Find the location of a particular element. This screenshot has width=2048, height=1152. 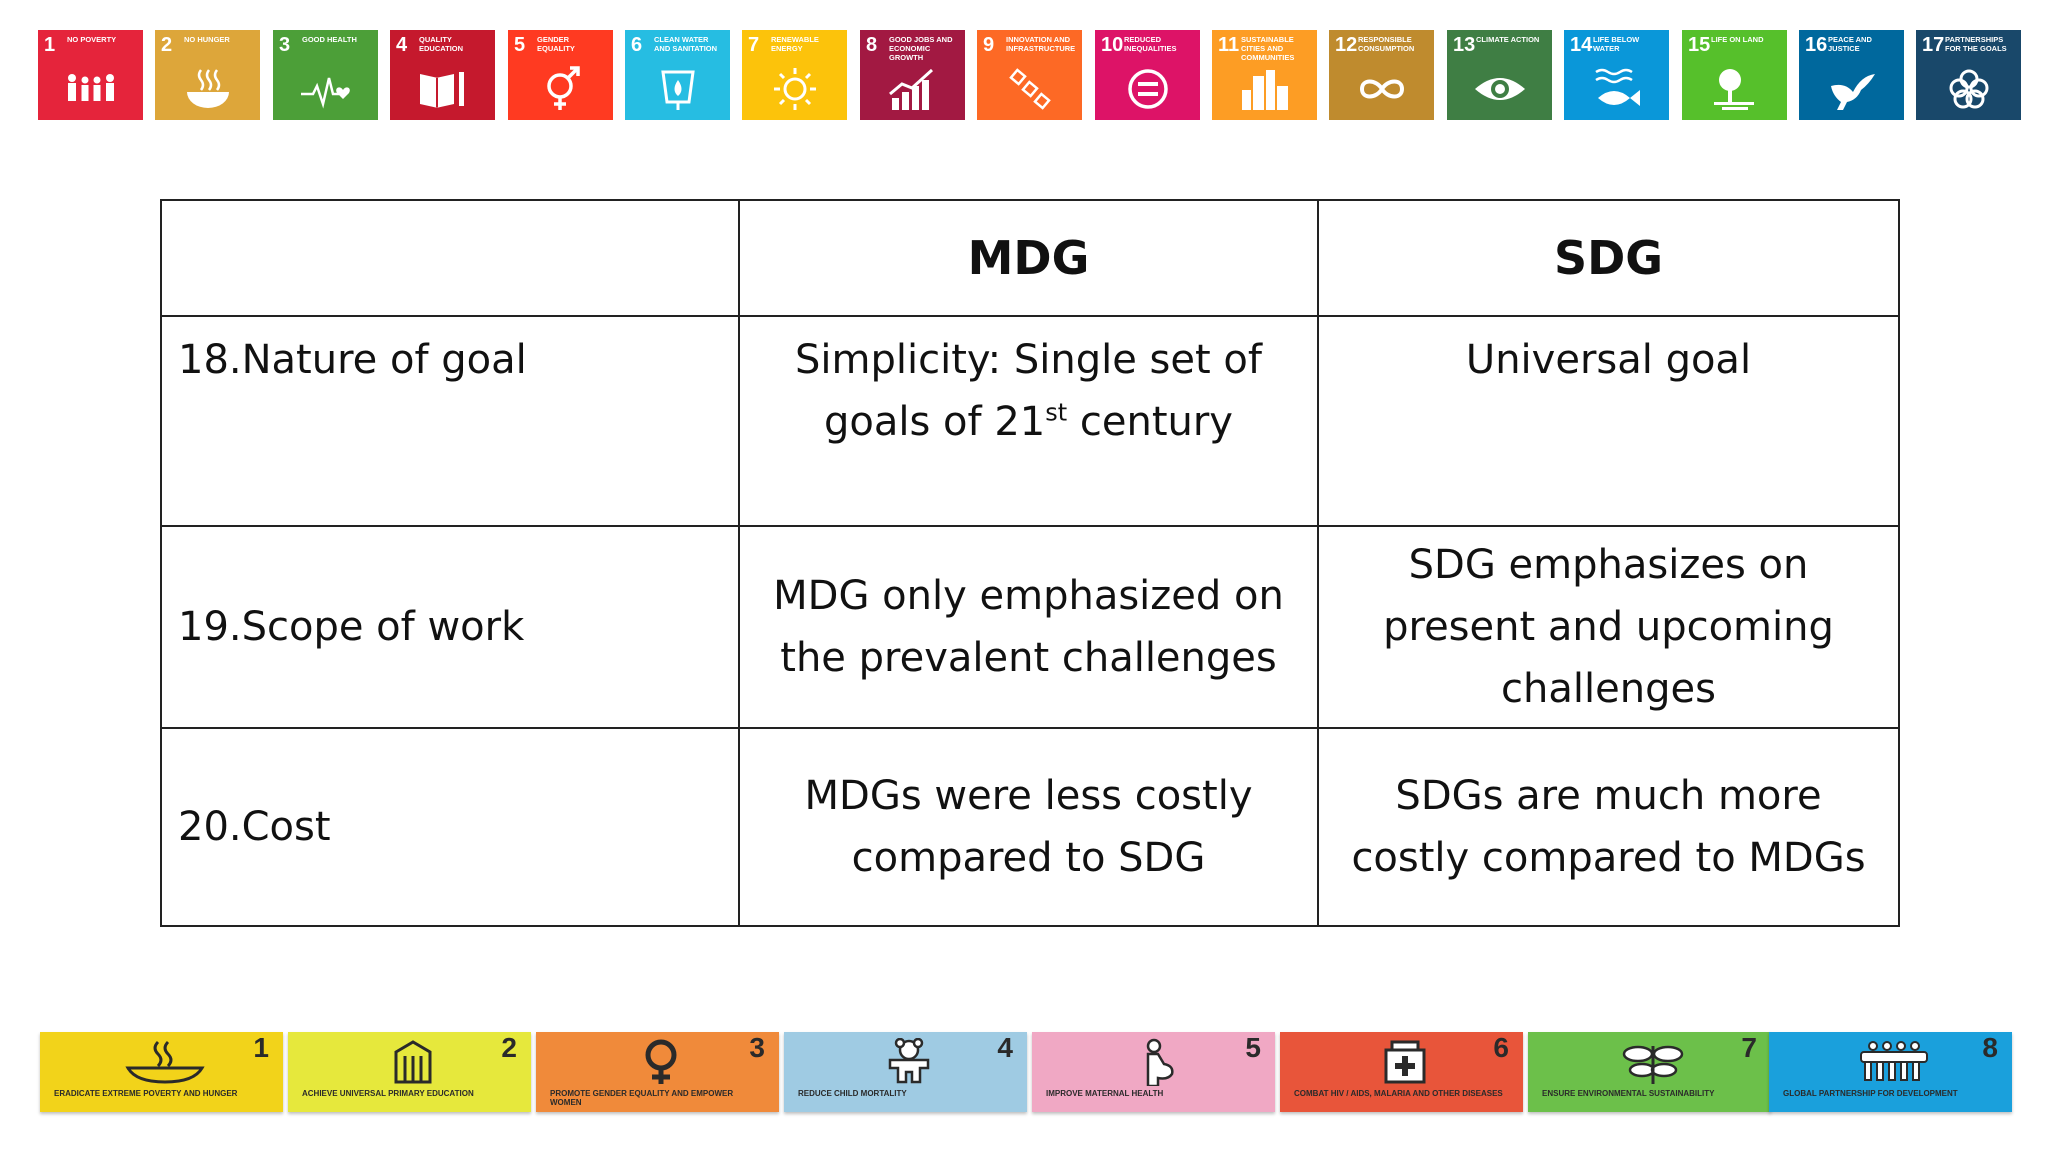

sun-power-icon is located at coordinates (795, 89).